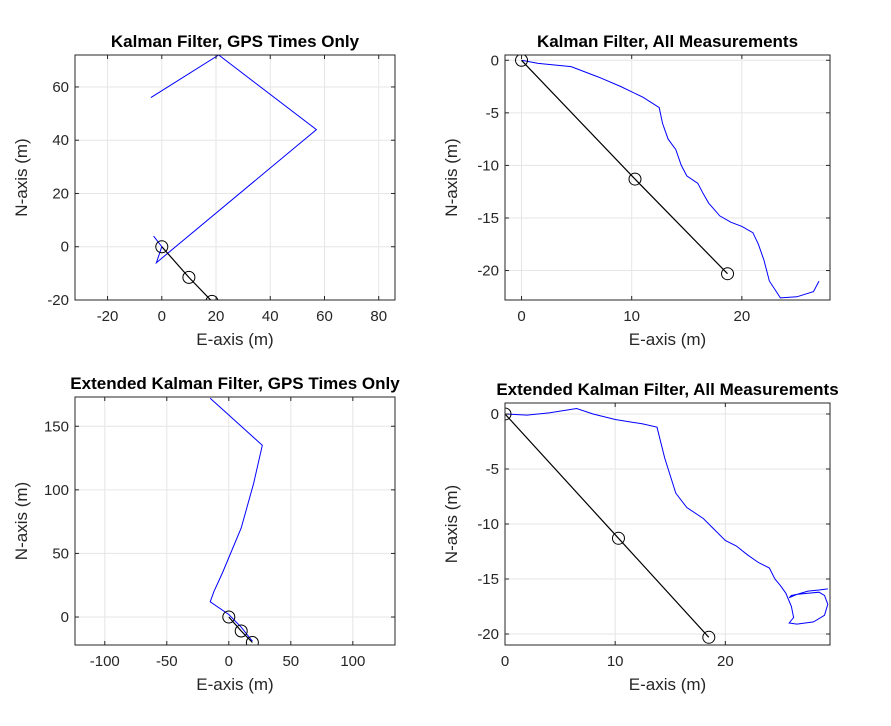  What do you see at coordinates (235, 41) in the screenshot?
I see `chart-title: Kalman Filter, GPS Times Only` at bounding box center [235, 41].